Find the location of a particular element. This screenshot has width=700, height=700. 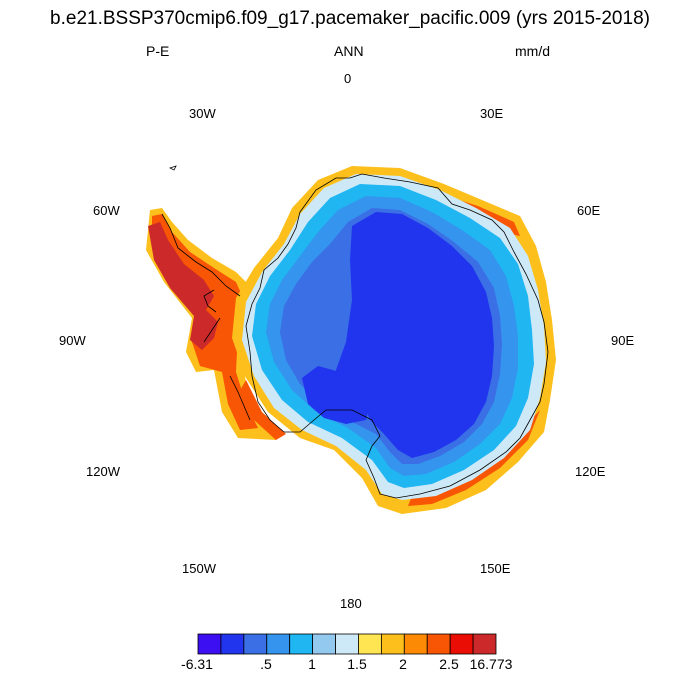

lon-label-150w: 150W is located at coordinates (199, 568).